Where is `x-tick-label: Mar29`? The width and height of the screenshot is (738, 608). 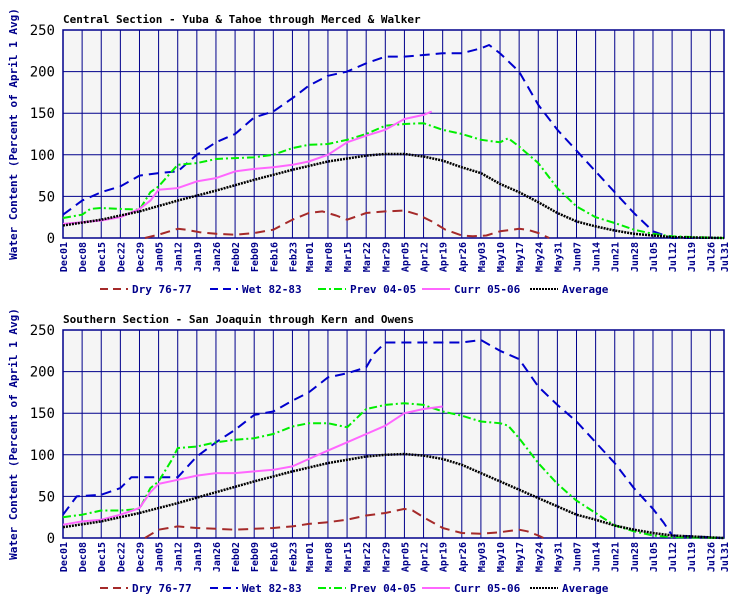 x-tick-label: Mar29 is located at coordinates (386, 557).